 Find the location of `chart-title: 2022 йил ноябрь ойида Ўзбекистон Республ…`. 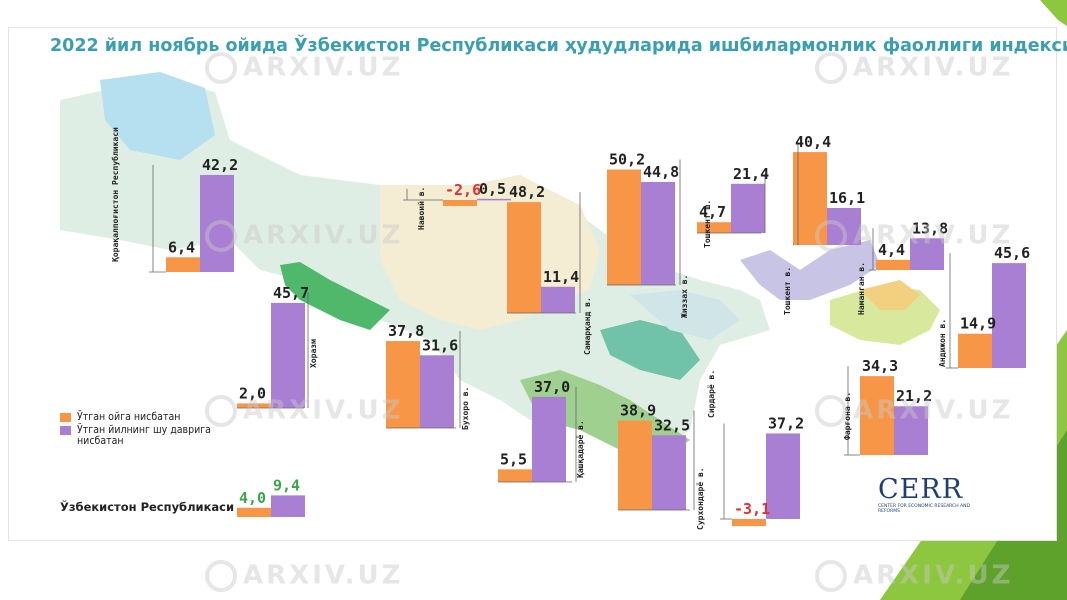

chart-title: 2022 йил ноябрь ойида Ўзбекистон Республ… is located at coordinates (558, 46).